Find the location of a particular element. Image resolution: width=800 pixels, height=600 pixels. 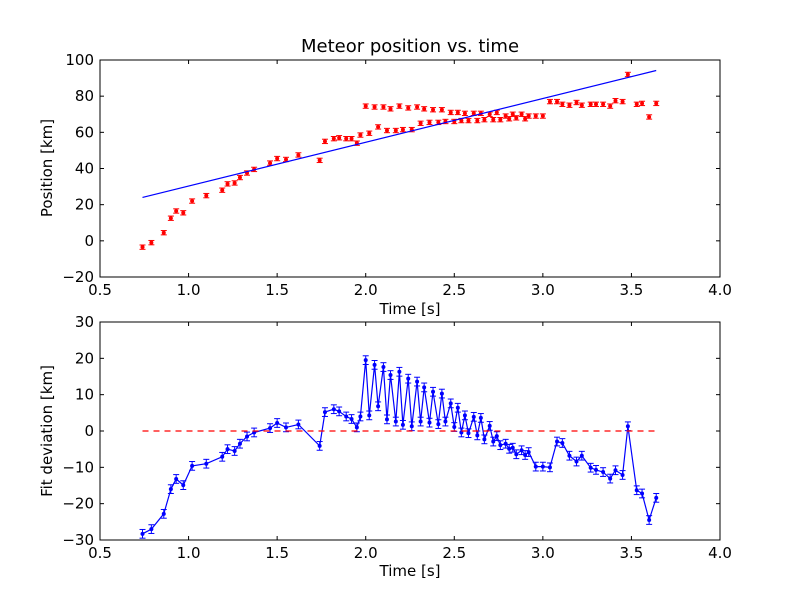

position-y-tick-label: 20 is located at coordinates (84, 205).